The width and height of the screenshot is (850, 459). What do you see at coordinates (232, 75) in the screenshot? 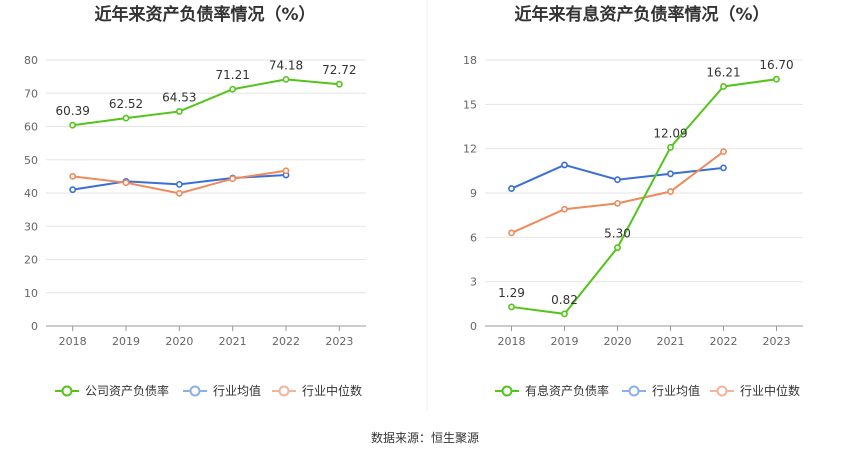
I see `data-label: 71.21` at bounding box center [232, 75].